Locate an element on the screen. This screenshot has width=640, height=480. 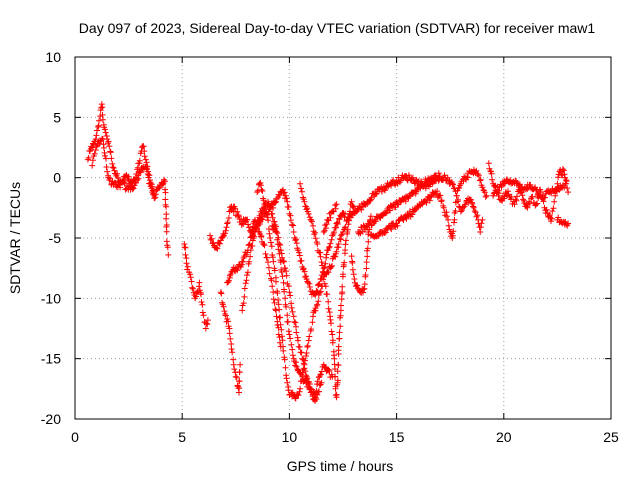
y-tick-label: 5 is located at coordinates (57, 117).